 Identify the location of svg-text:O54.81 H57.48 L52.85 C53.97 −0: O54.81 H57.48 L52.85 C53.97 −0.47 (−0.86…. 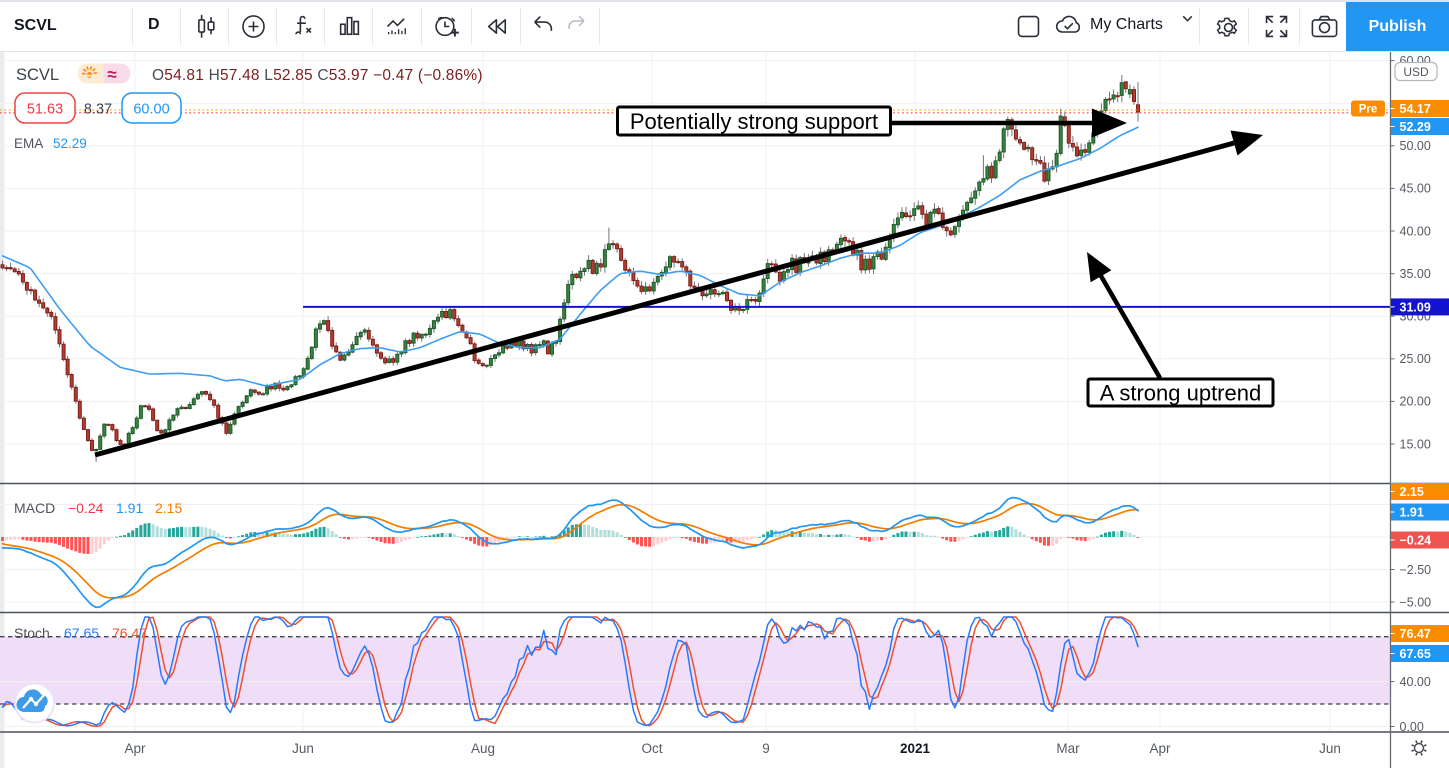
(317, 75).